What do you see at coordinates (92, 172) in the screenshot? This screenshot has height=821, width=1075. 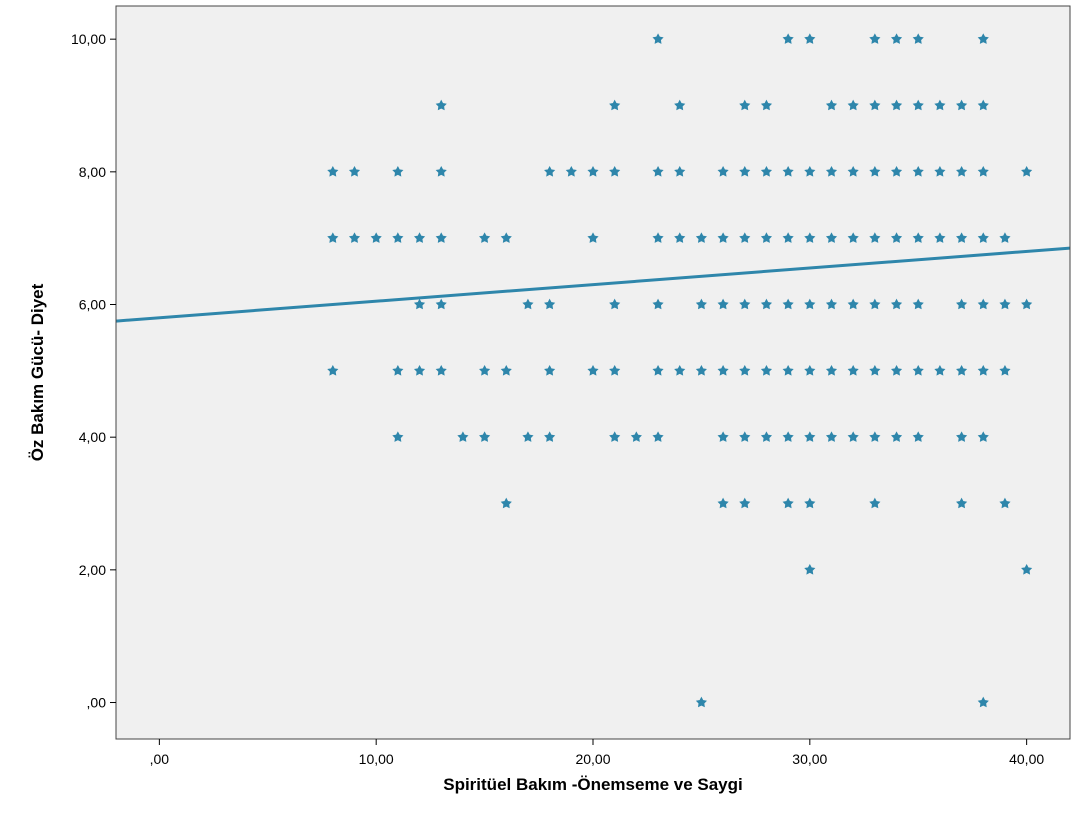 I see `y-tick-label: 8,00` at bounding box center [92, 172].